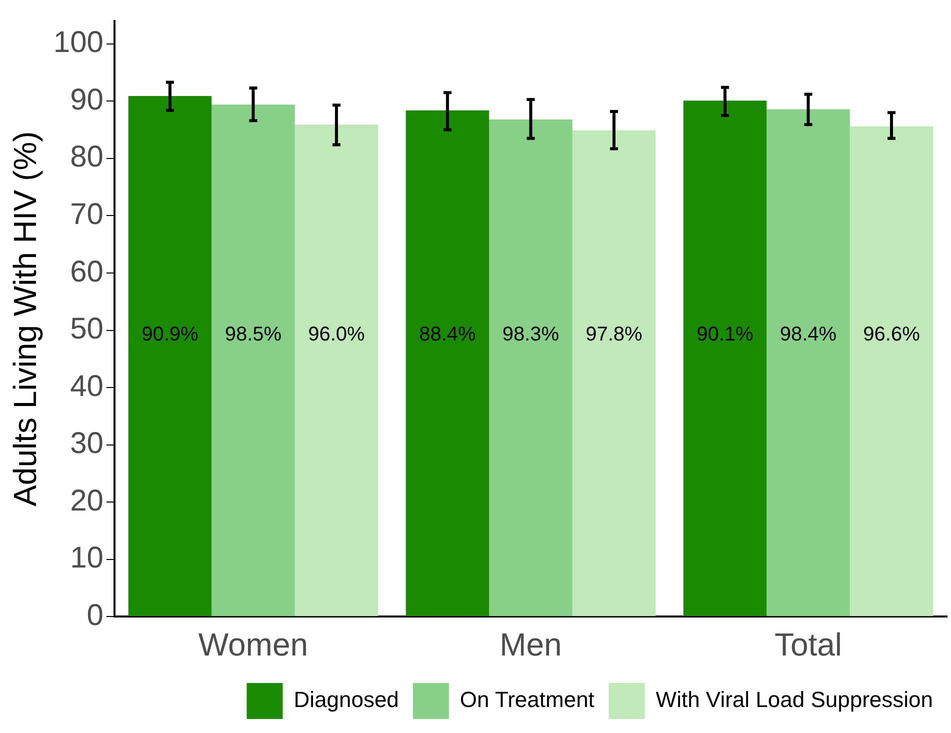  I want to click on y-tick-label: 30, so click(87, 443).